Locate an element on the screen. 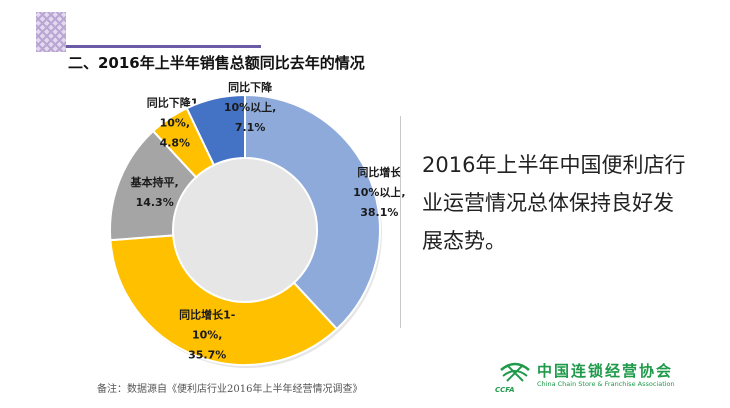 Image resolution: width=730 pixels, height=408 pixels. slice-label: 同比增长 10%以上, 38.1% is located at coordinates (379, 192).